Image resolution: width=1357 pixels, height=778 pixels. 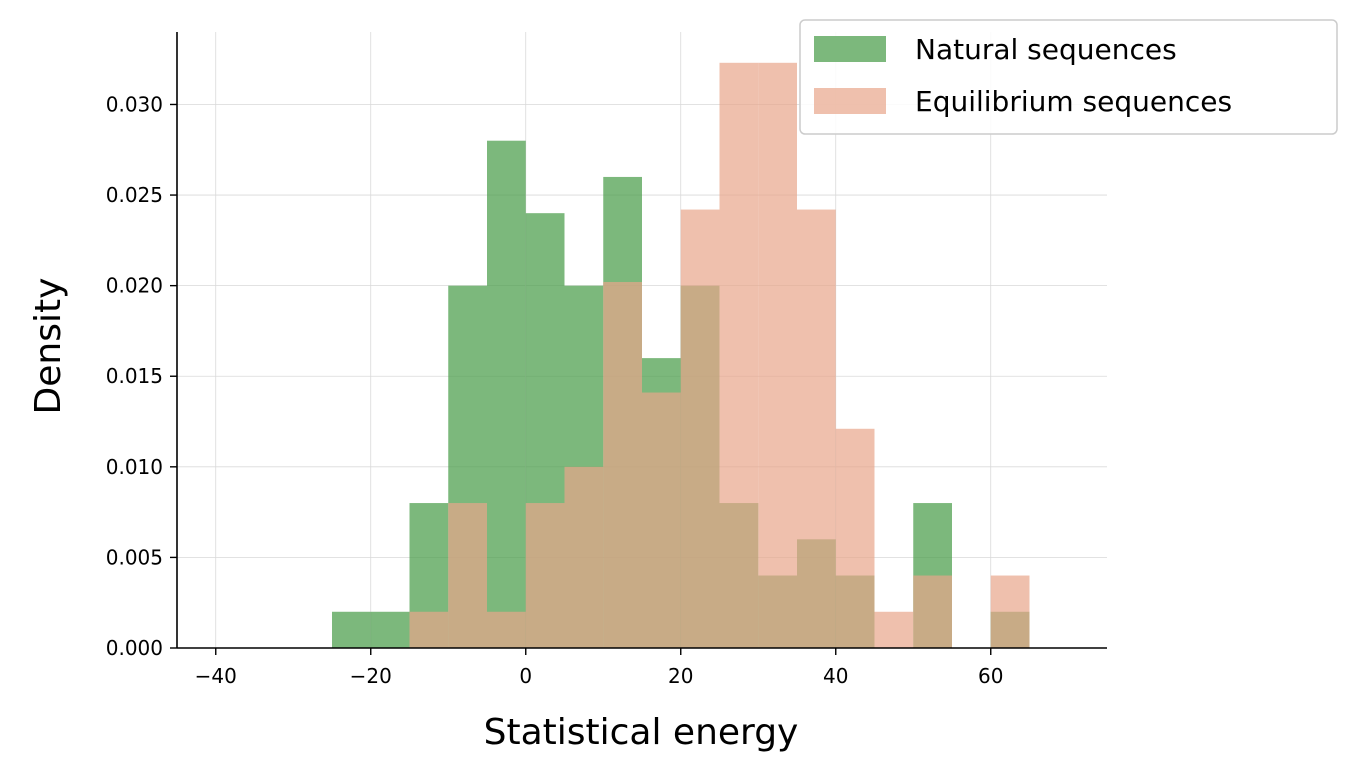 What do you see at coordinates (1073, 101) in the screenshot?
I see `legend-label: Equilibrium sequences` at bounding box center [1073, 101].